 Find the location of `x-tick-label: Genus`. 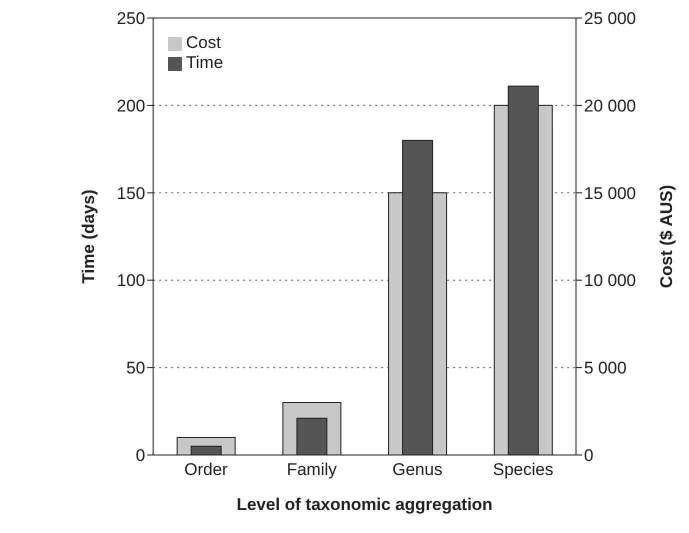

x-tick-label: Genus is located at coordinates (417, 470).